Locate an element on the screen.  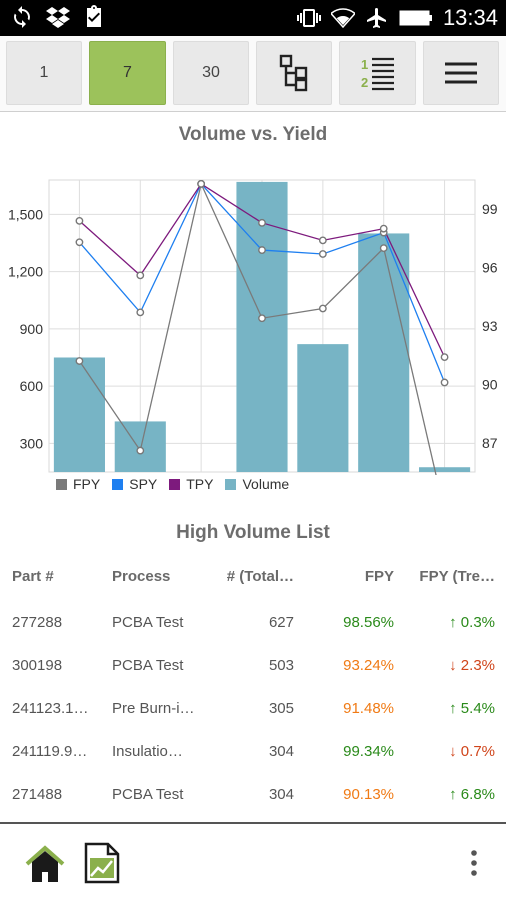
chart-document-icon is located at coordinates (102, 863).